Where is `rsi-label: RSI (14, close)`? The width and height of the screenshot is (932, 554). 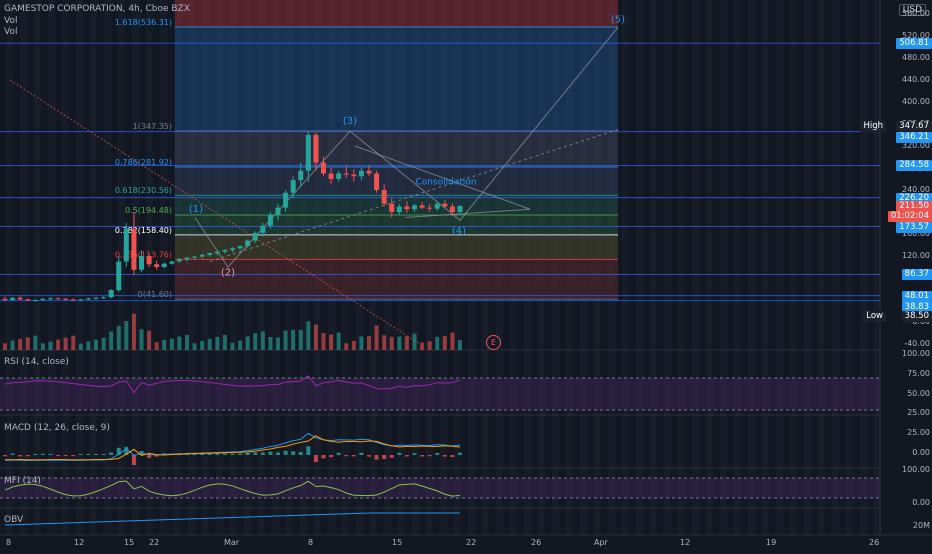
rsi-label: RSI (14, close) is located at coordinates (36, 362).